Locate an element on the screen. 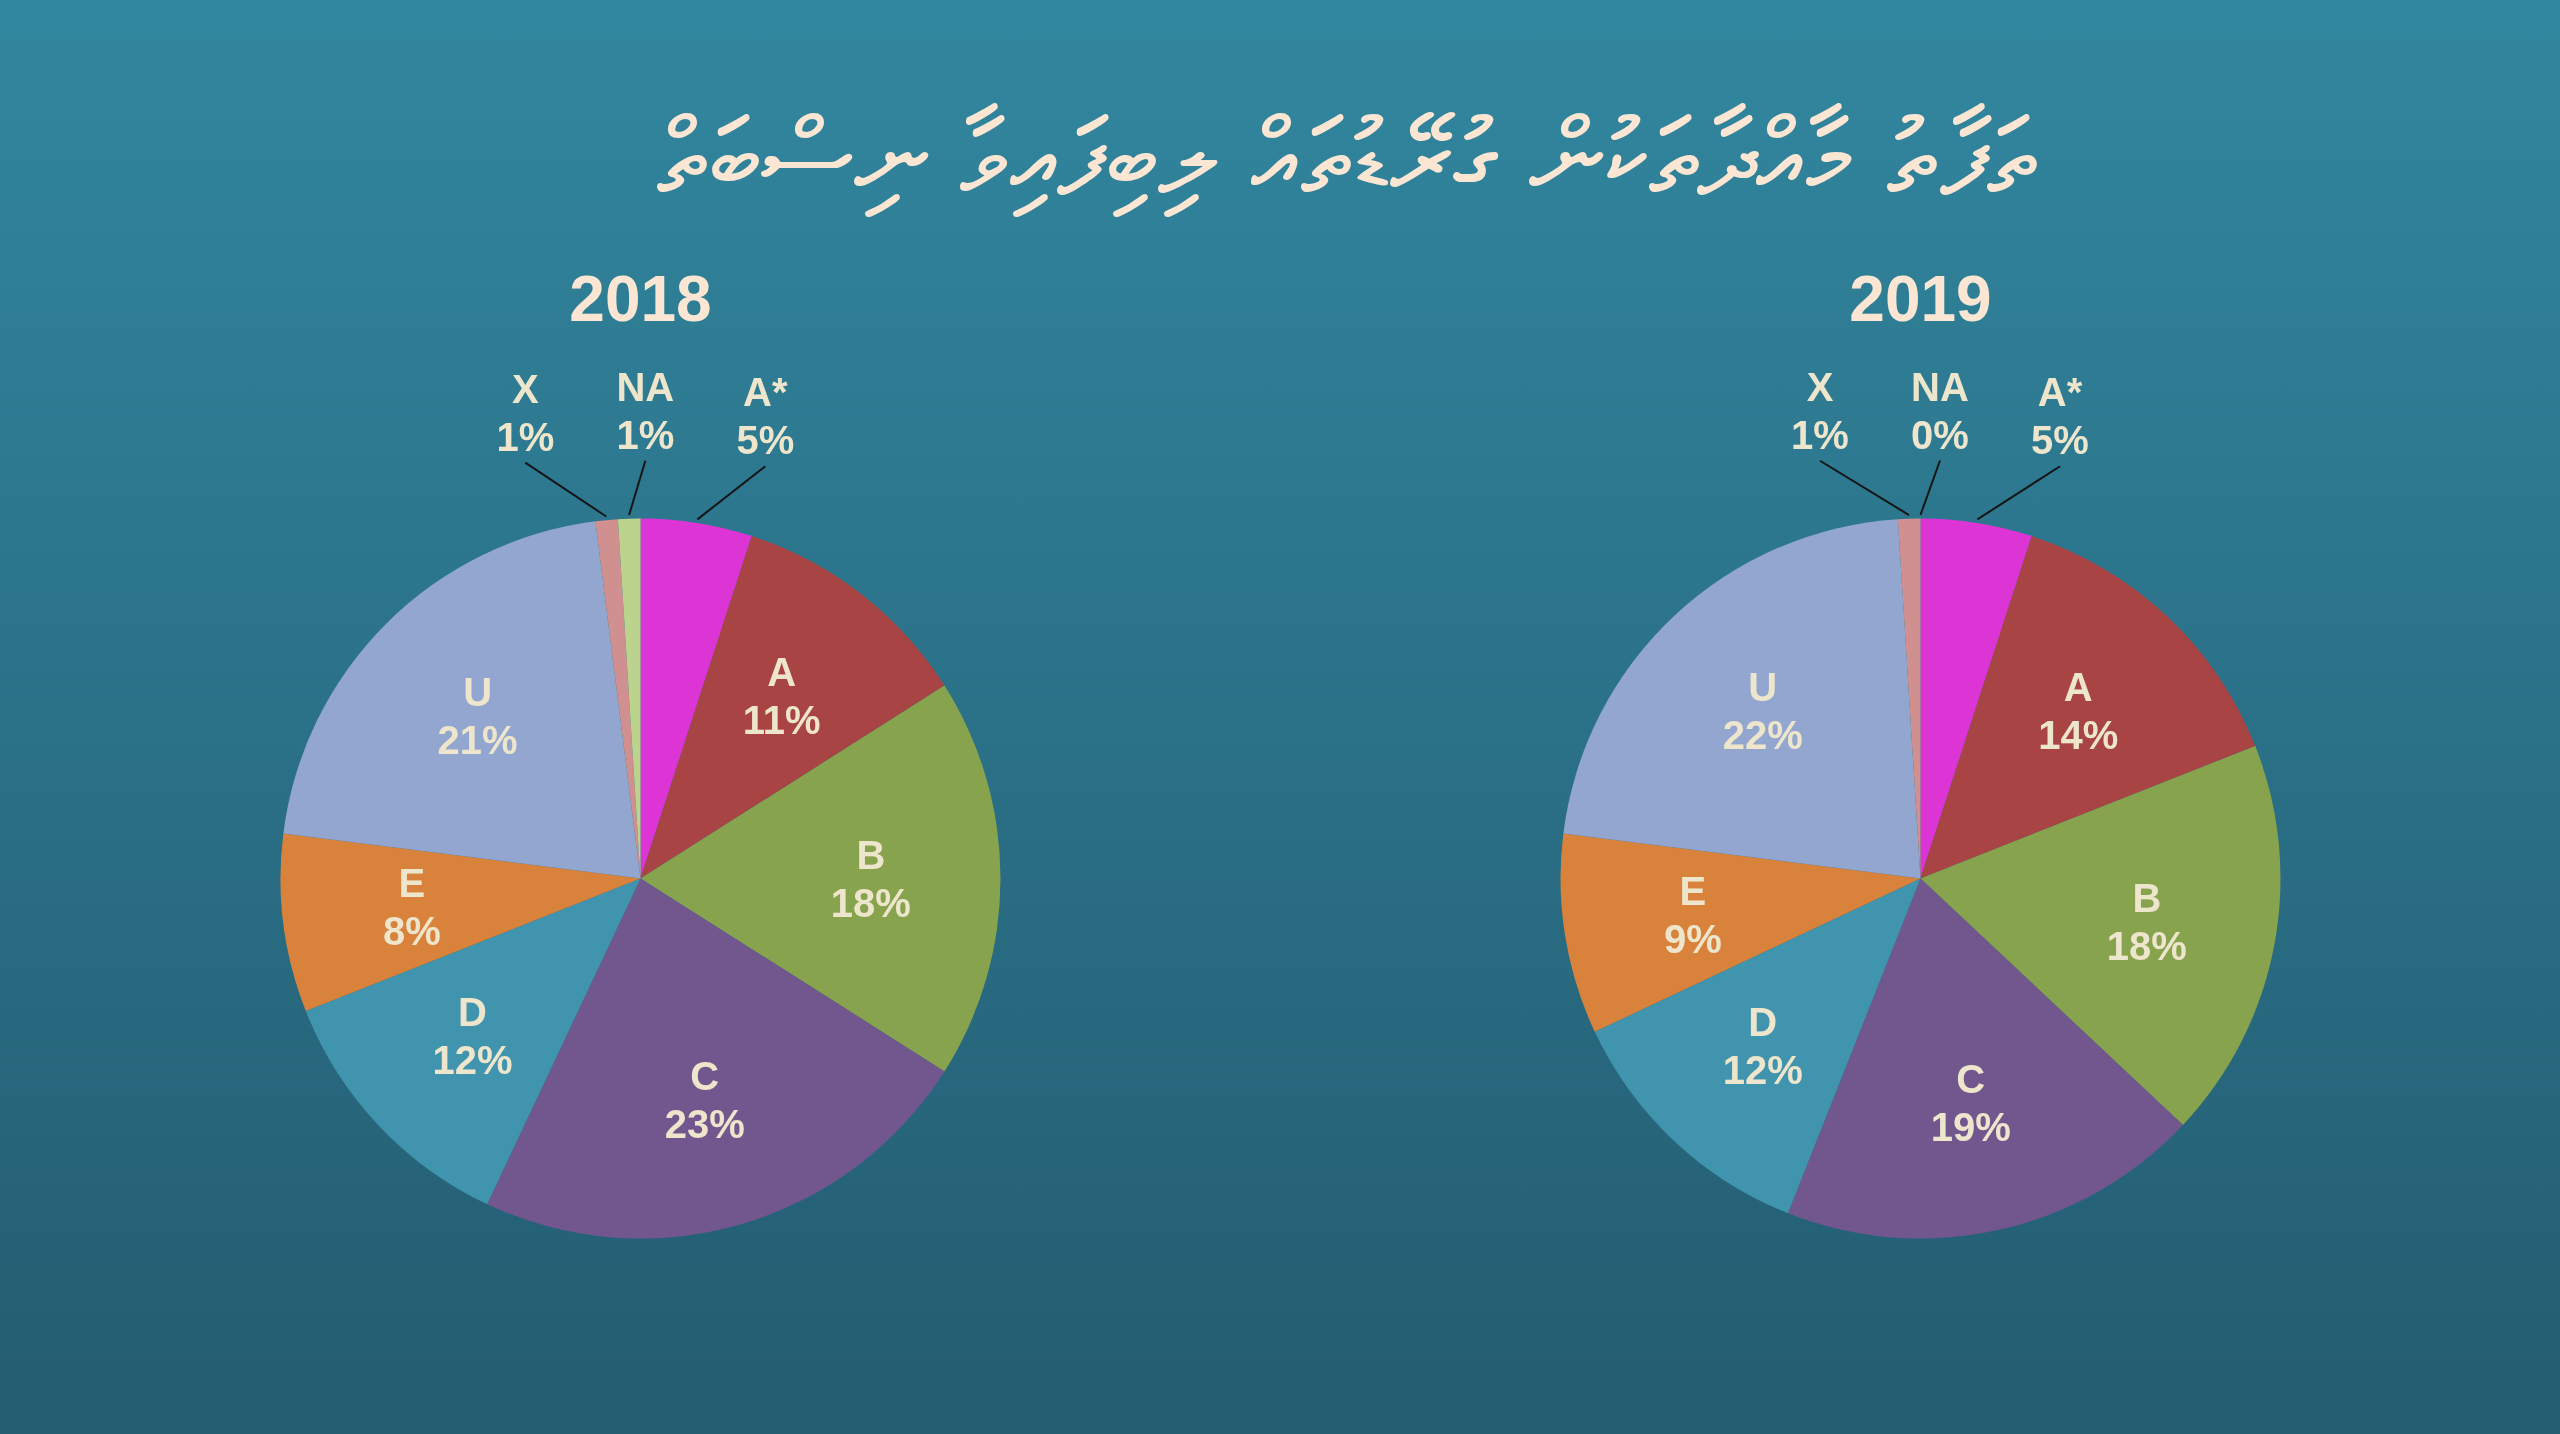  data-label: 22% is located at coordinates (1762, 734).